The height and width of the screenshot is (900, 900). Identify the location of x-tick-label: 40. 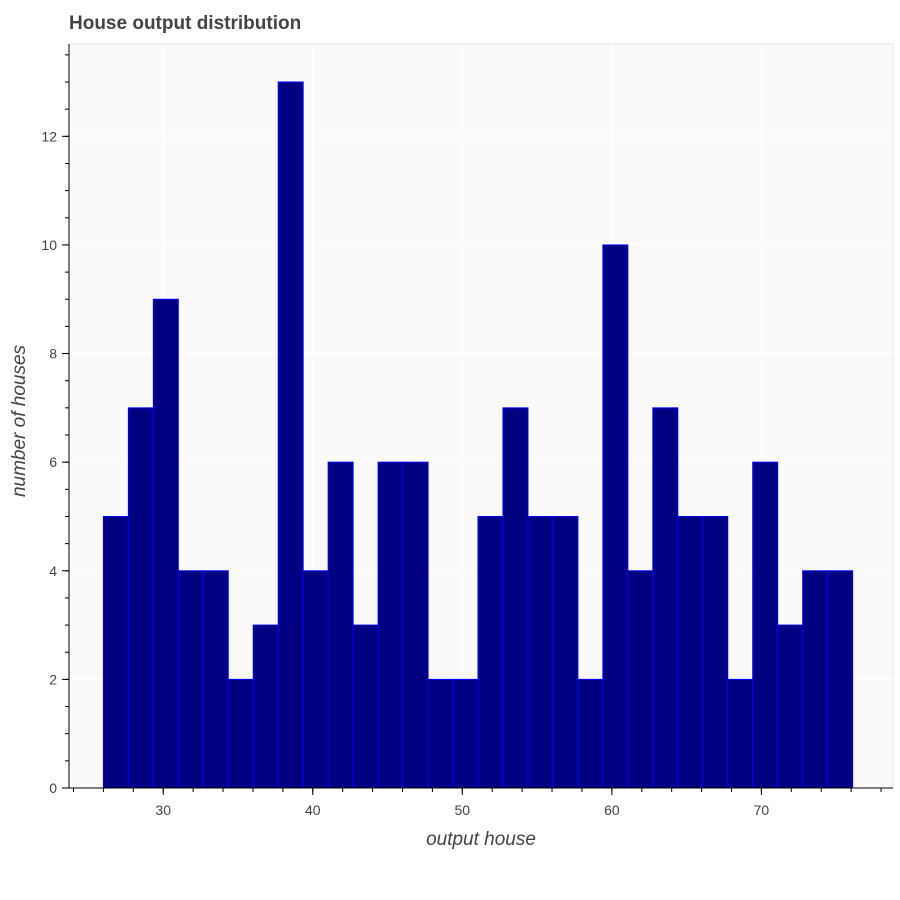
(313, 810).